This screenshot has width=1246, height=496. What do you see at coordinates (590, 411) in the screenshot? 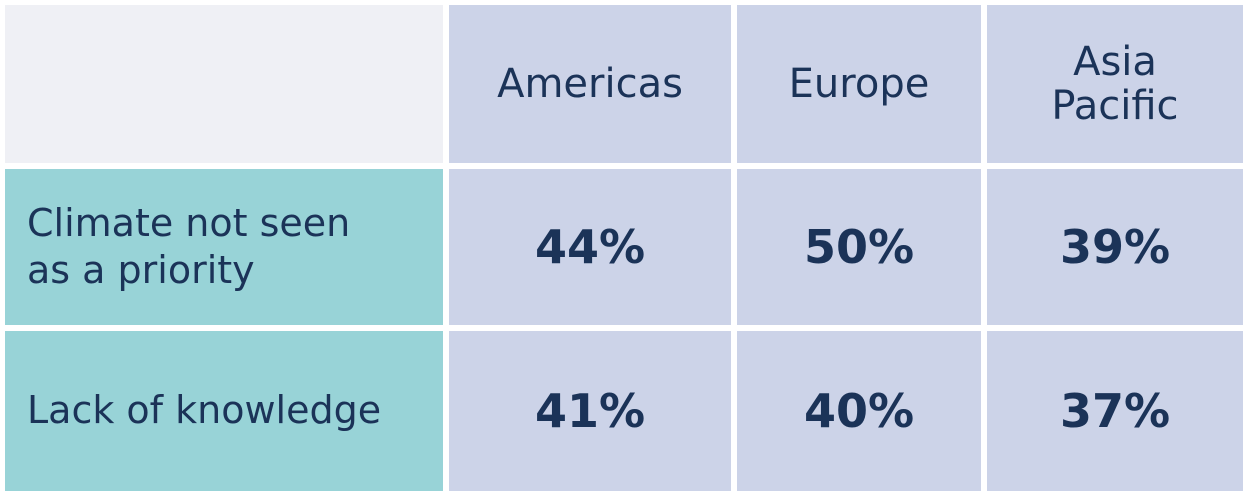
I see `value-cell: 41%` at bounding box center [590, 411].